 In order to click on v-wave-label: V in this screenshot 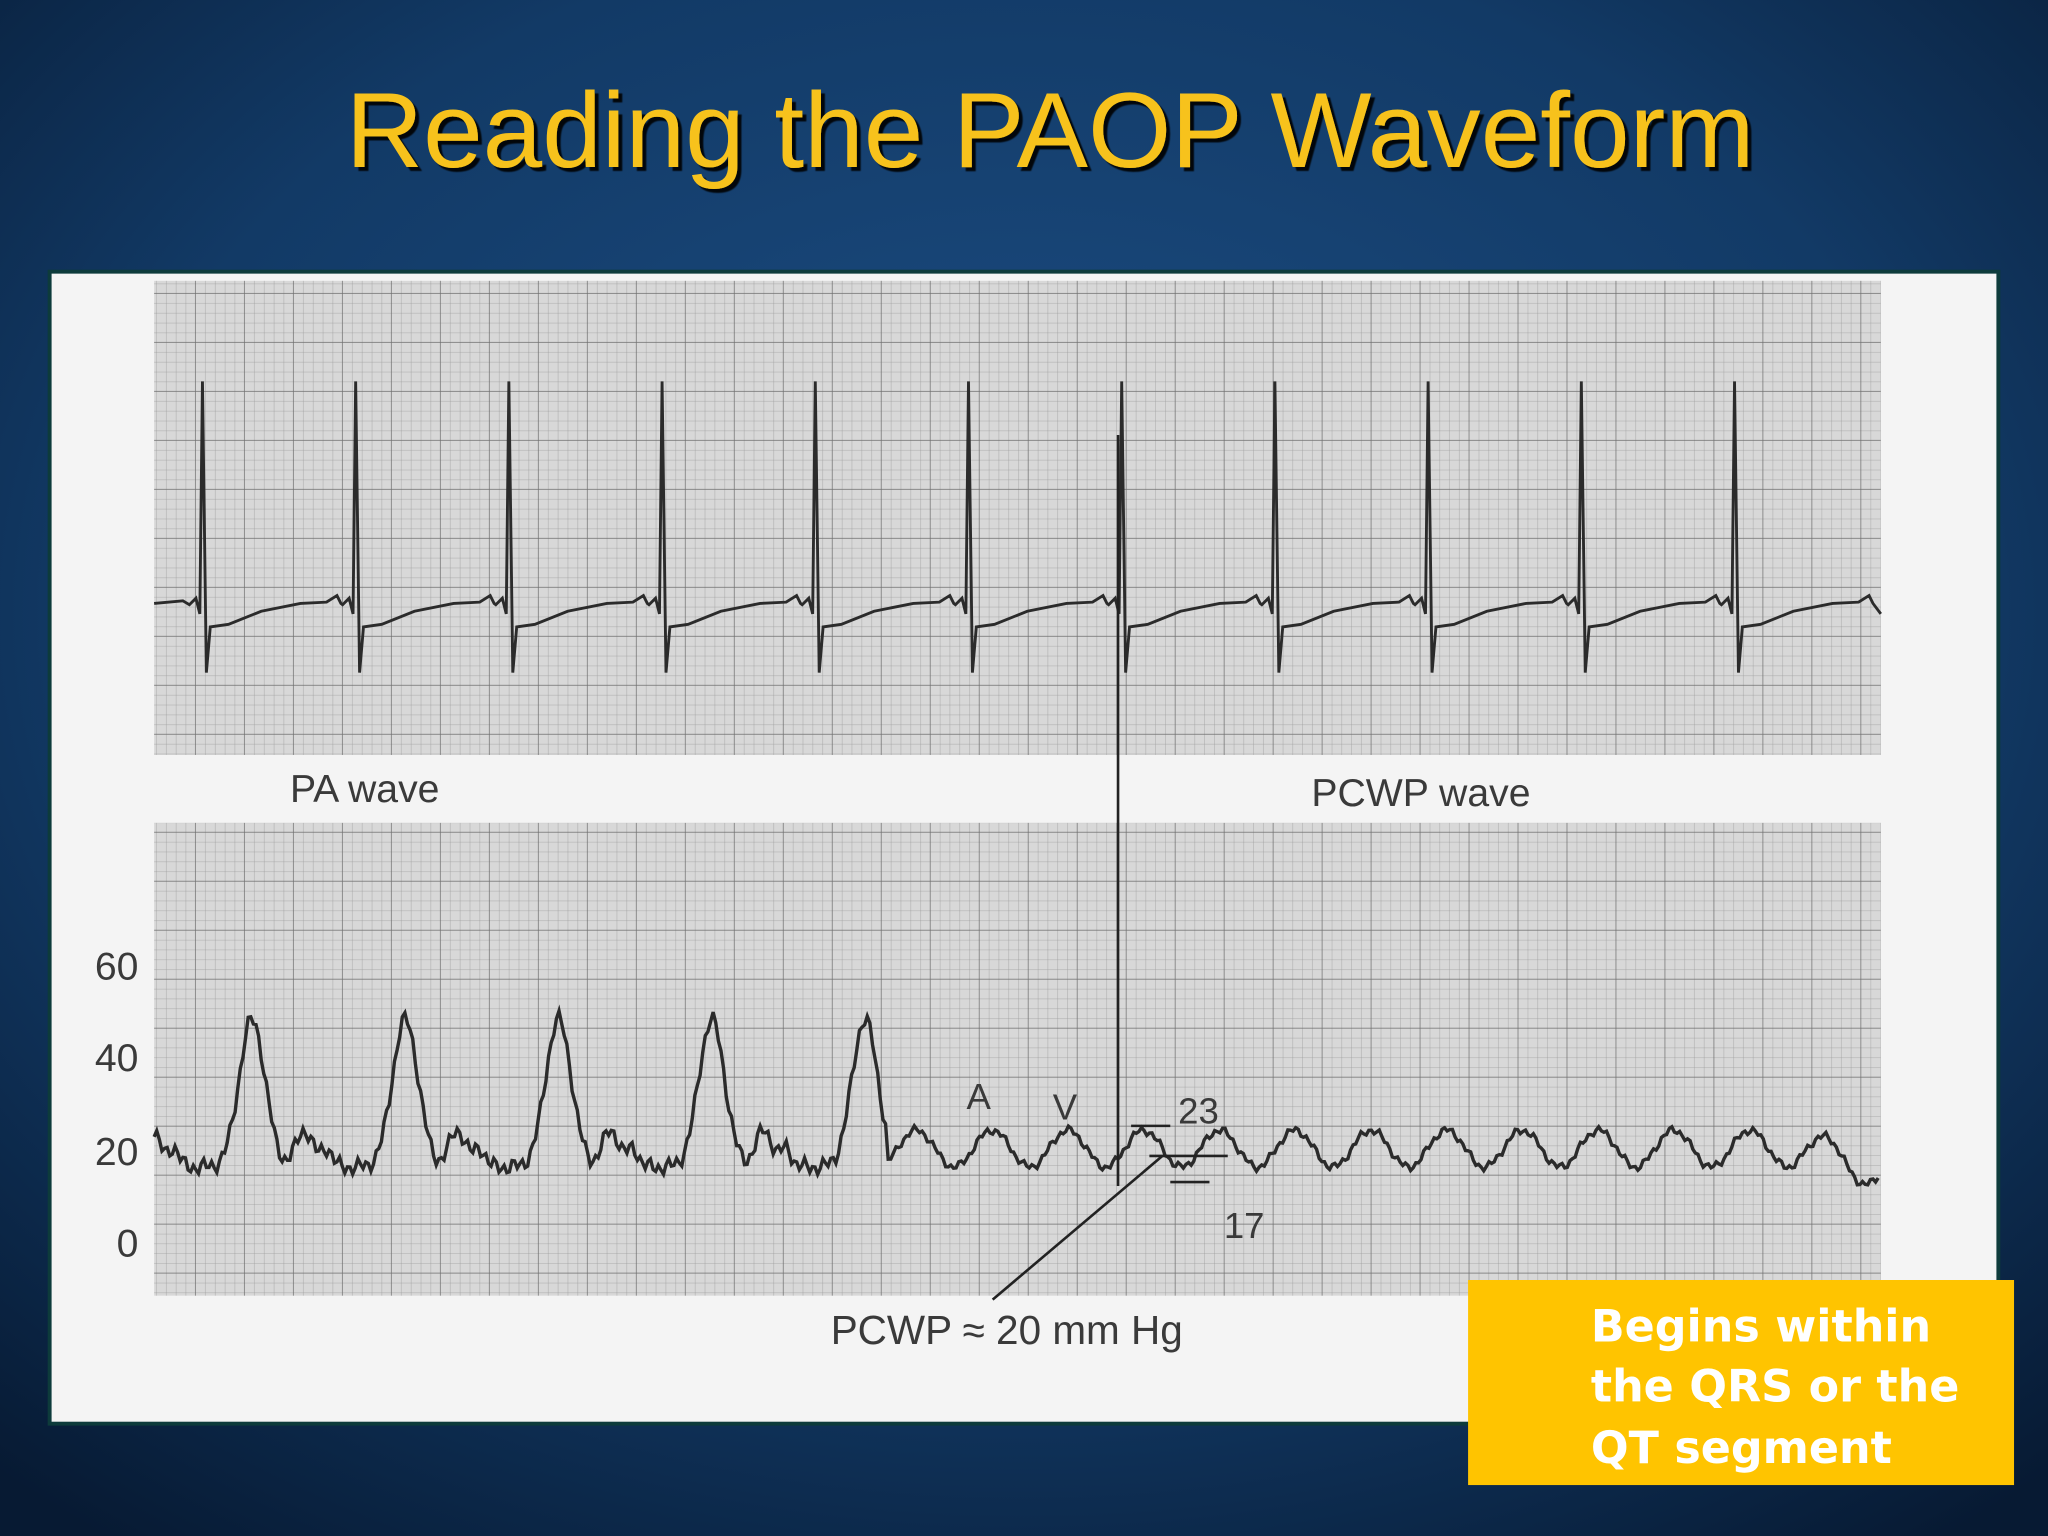, I will do `click(1065, 1106)`.